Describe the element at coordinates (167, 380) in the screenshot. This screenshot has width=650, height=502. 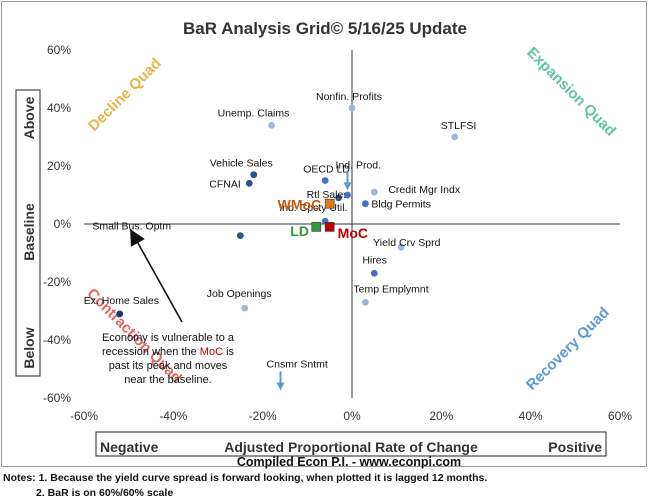
I see `annotation-line-4: near the baseline.` at that location.